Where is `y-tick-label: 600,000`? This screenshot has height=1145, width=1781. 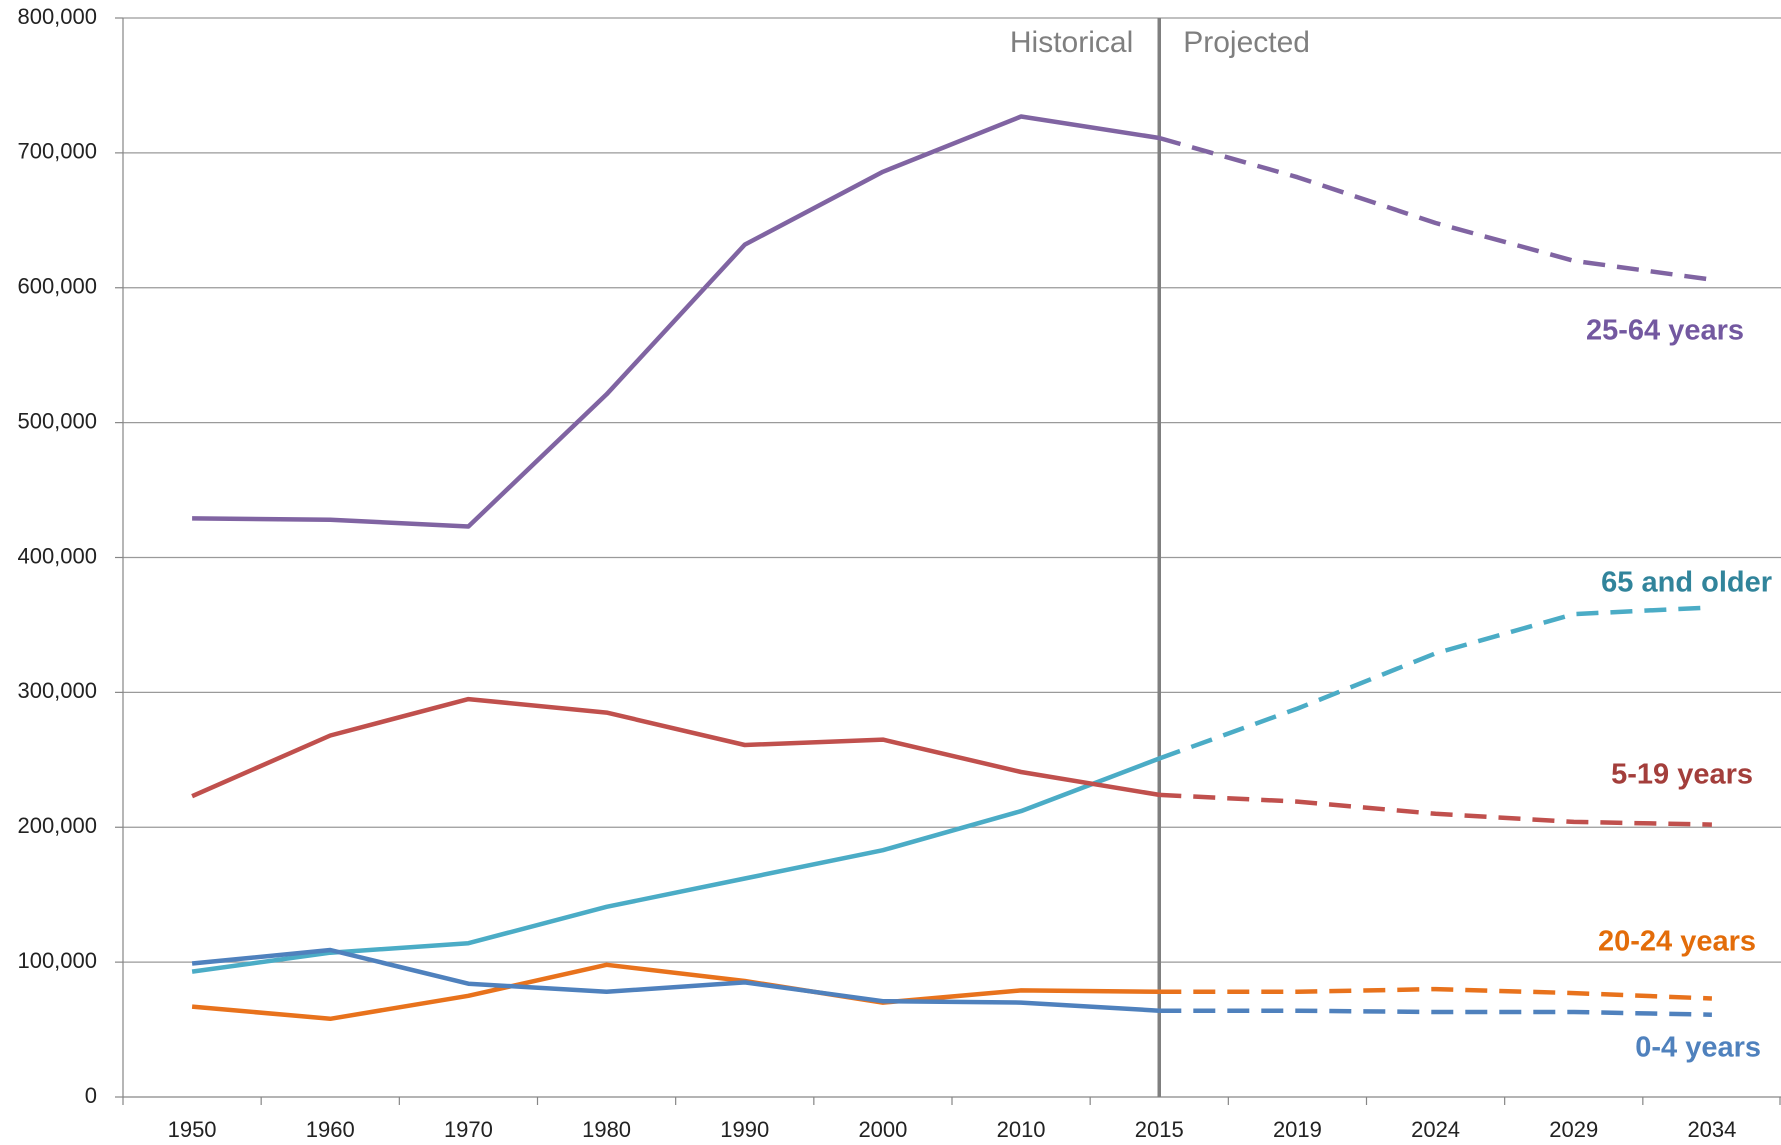
y-tick-label: 600,000 is located at coordinates (57, 286).